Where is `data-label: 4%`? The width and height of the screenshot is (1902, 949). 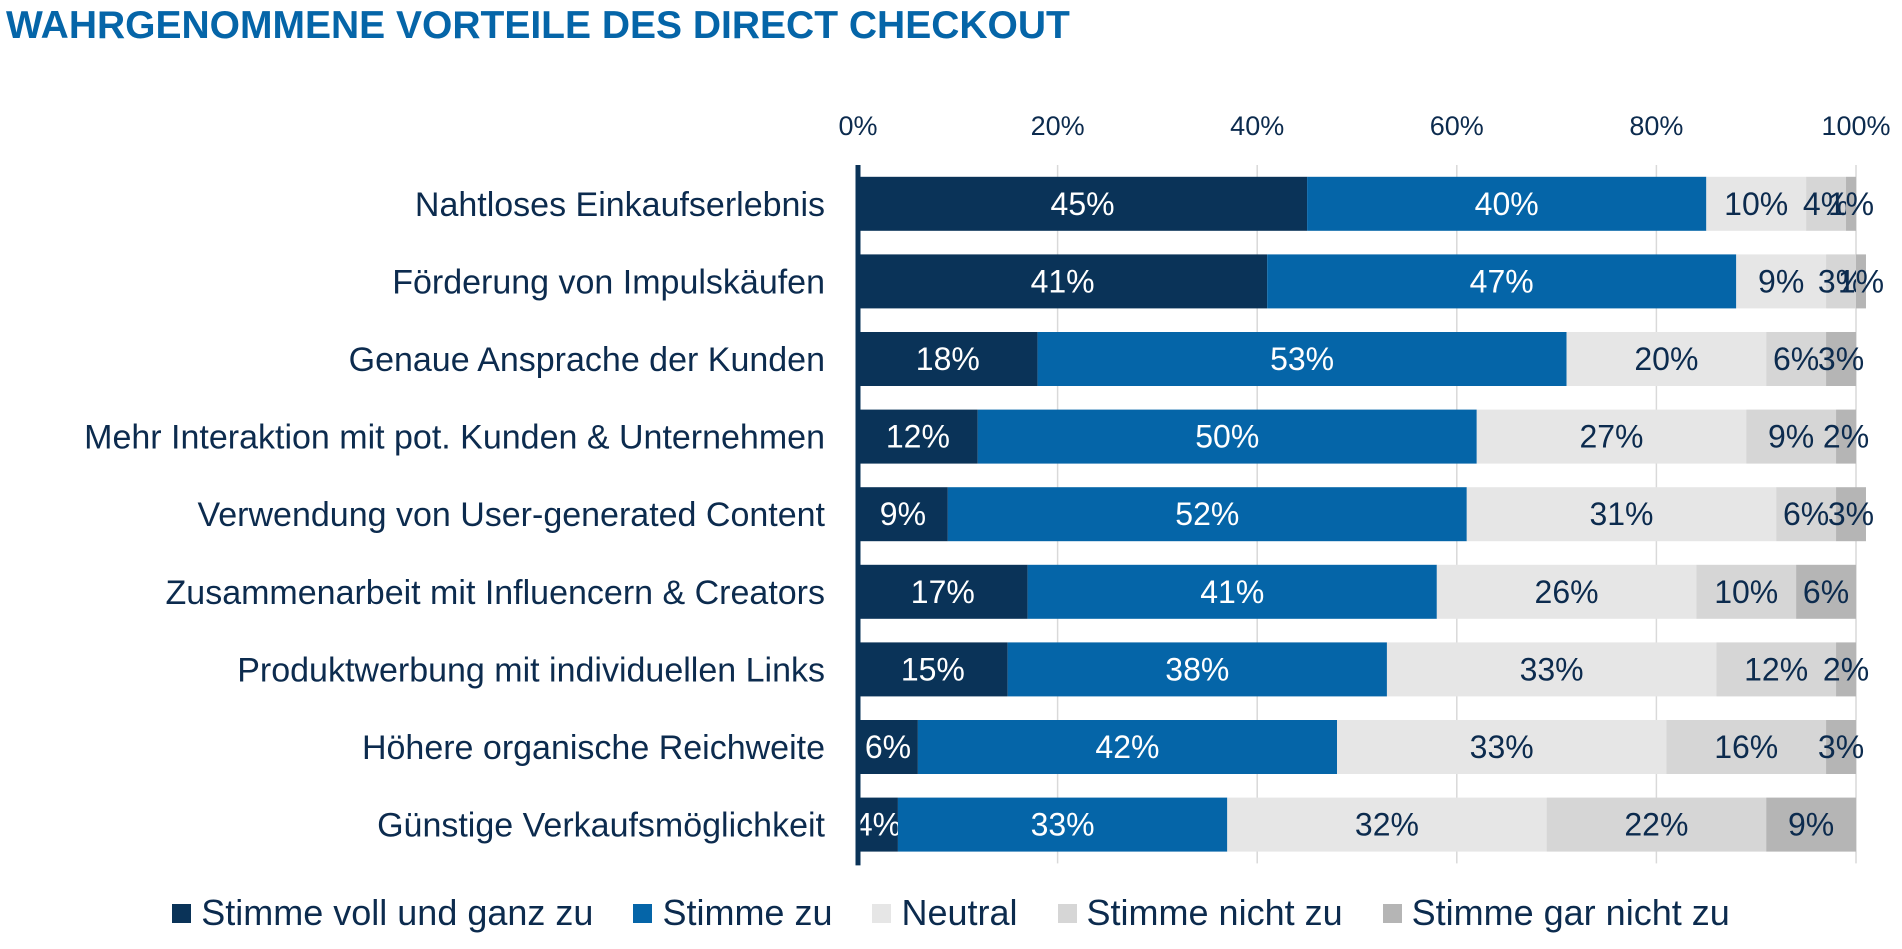 data-label: 4% is located at coordinates (878, 825).